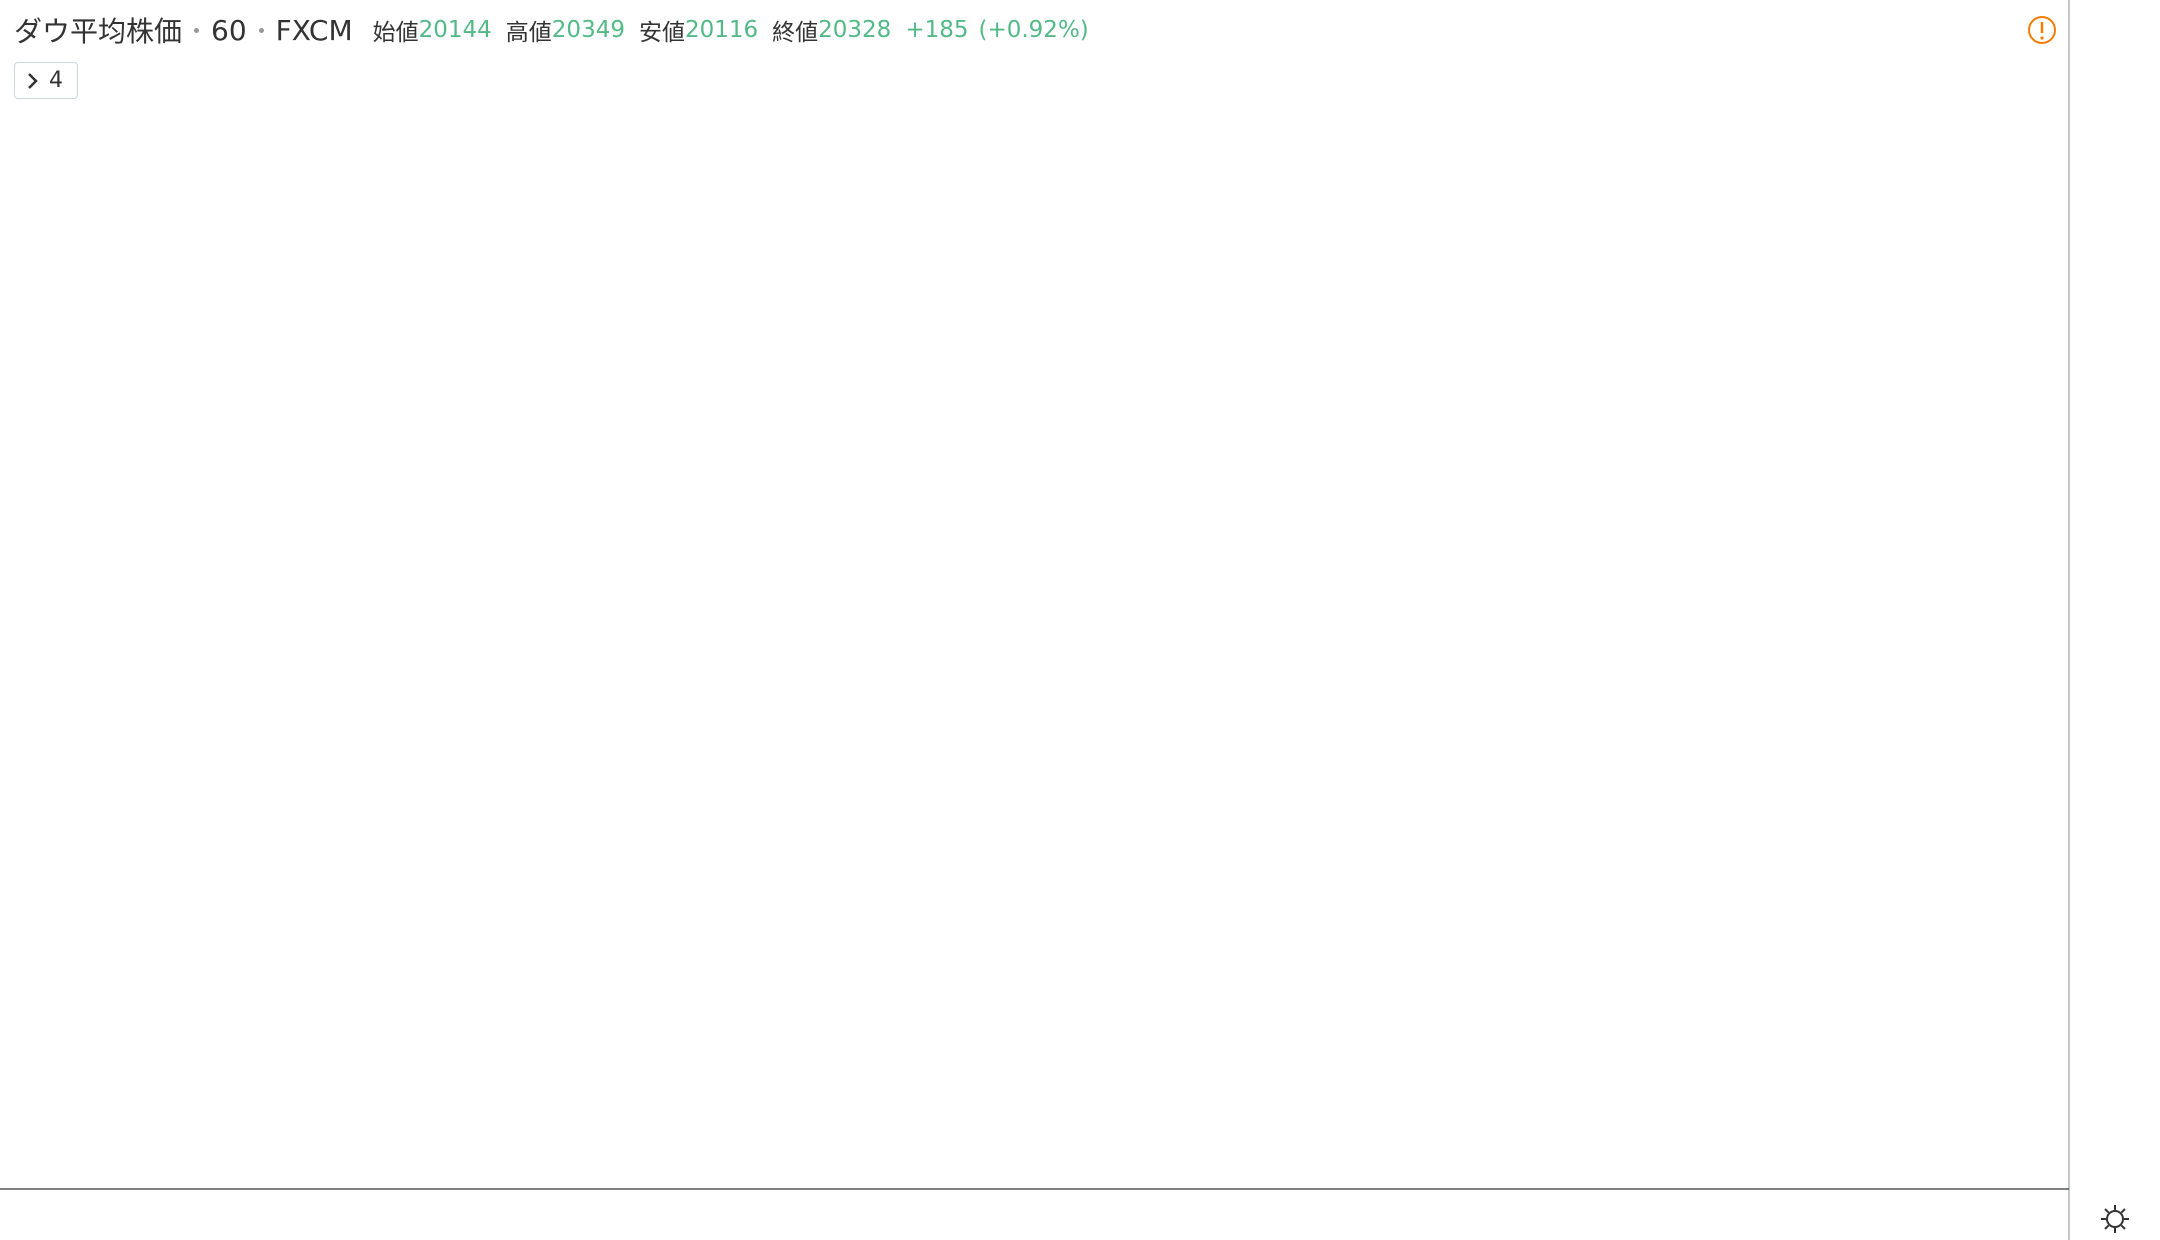  What do you see at coordinates (2042, 30) in the screenshot?
I see `warning-icon` at bounding box center [2042, 30].